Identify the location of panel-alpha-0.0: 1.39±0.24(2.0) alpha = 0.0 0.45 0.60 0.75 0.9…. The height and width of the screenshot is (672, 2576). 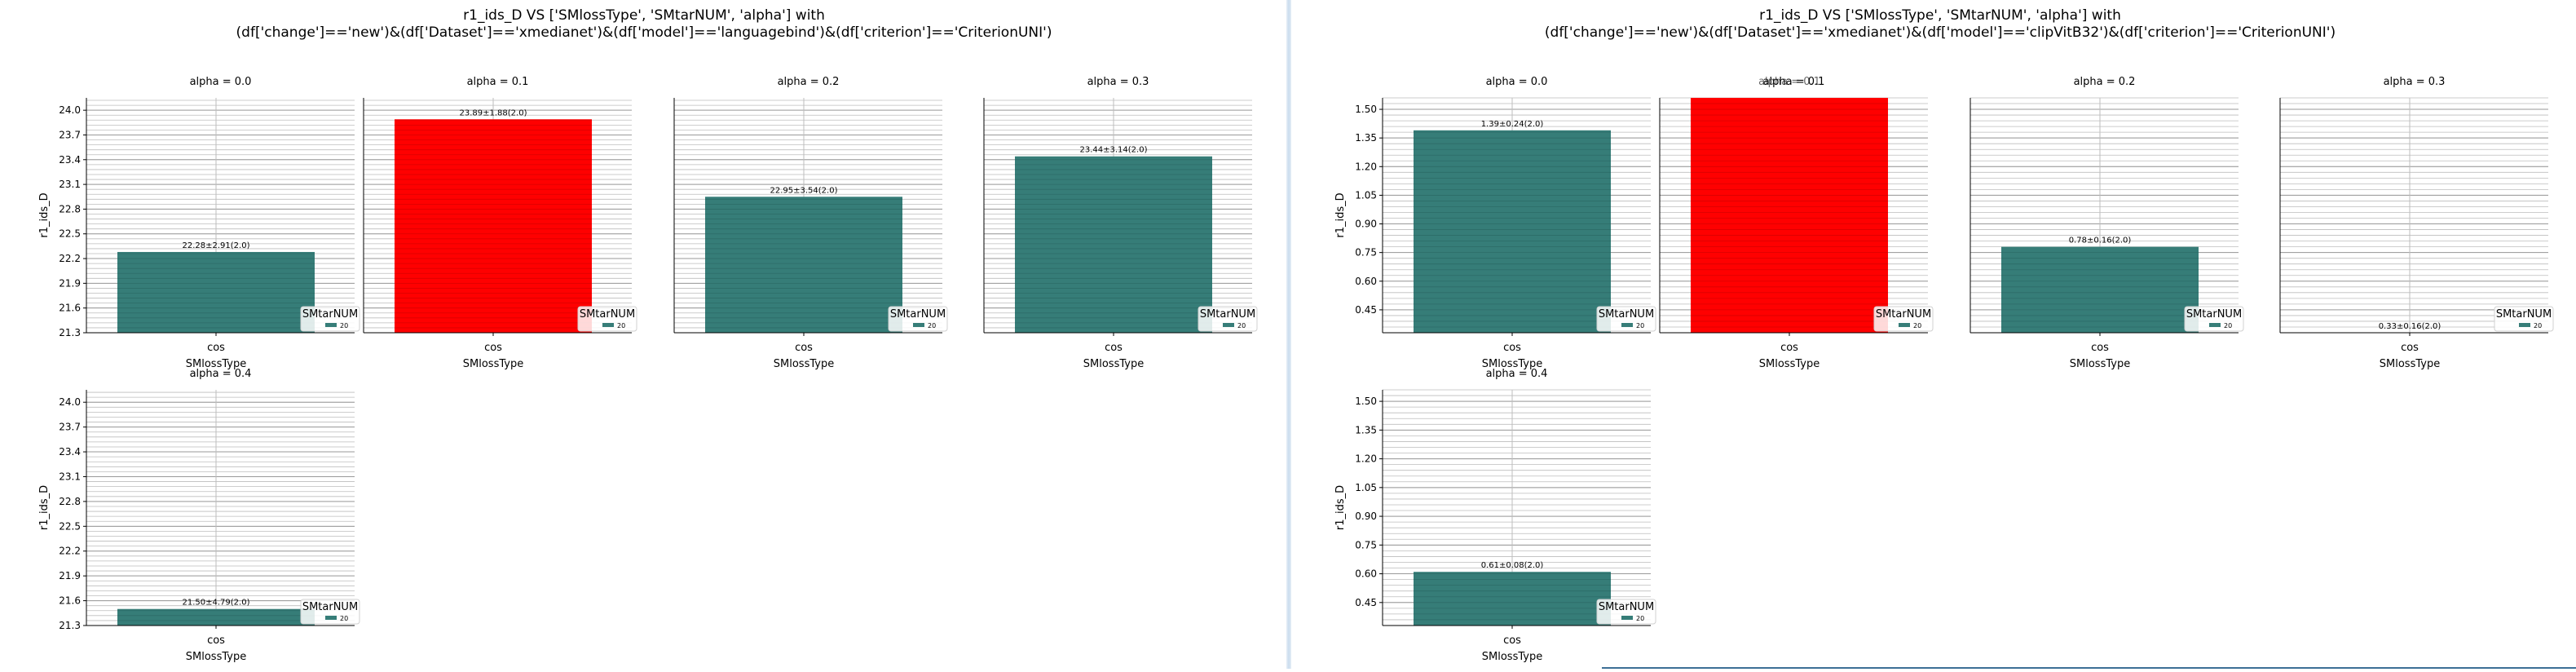
(1495, 223).